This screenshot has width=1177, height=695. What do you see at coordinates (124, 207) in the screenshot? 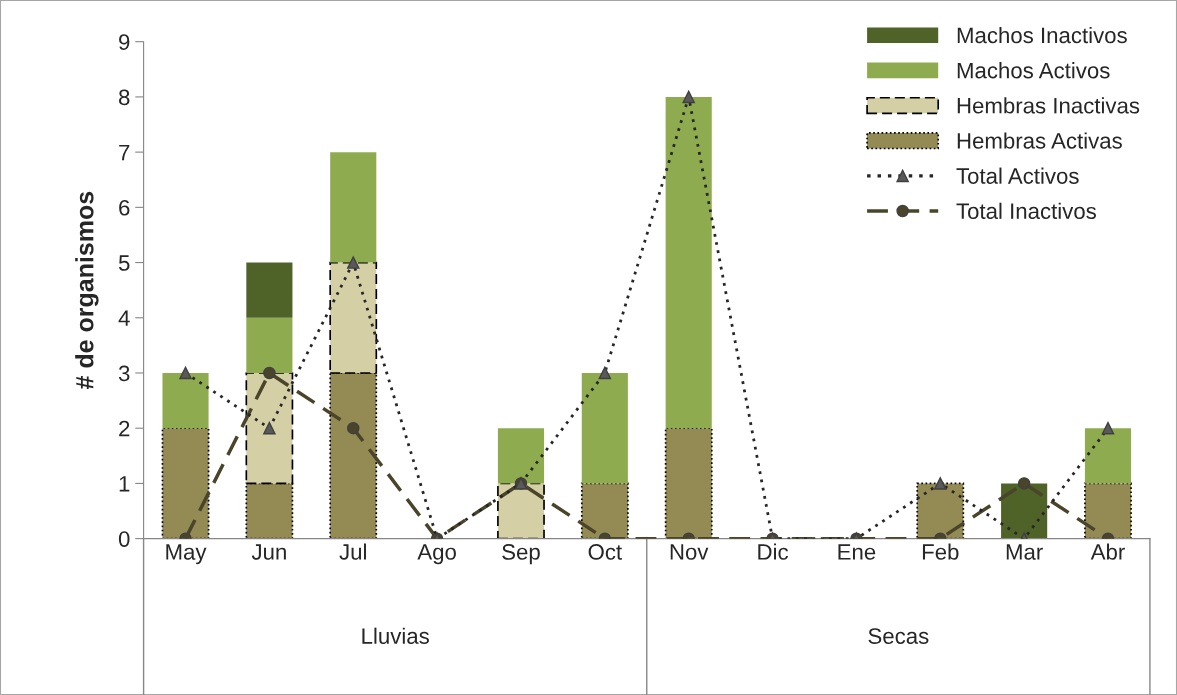
I see `y-tick-label: 6` at bounding box center [124, 207].